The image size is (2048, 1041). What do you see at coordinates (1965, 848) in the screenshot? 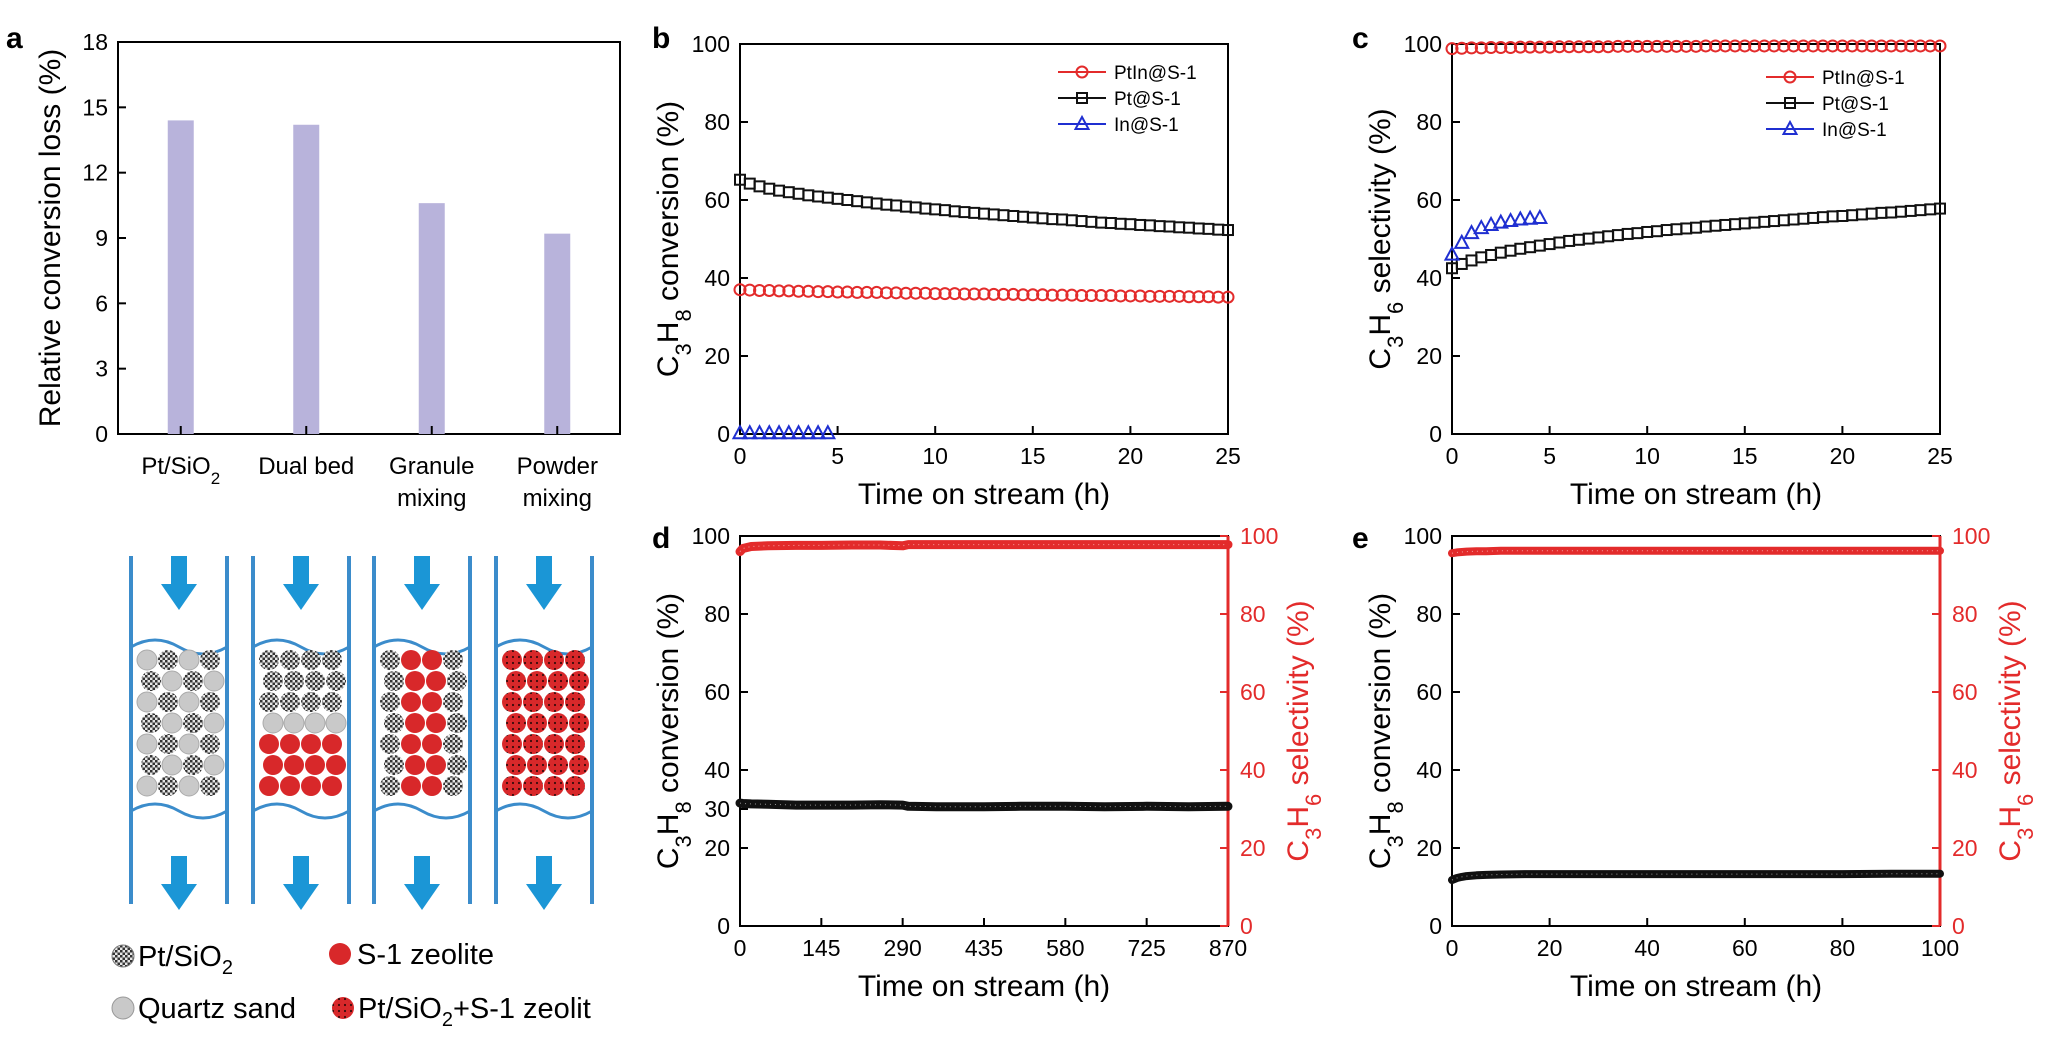
I see `y-right-tick-label: 20` at bounding box center [1965, 848].